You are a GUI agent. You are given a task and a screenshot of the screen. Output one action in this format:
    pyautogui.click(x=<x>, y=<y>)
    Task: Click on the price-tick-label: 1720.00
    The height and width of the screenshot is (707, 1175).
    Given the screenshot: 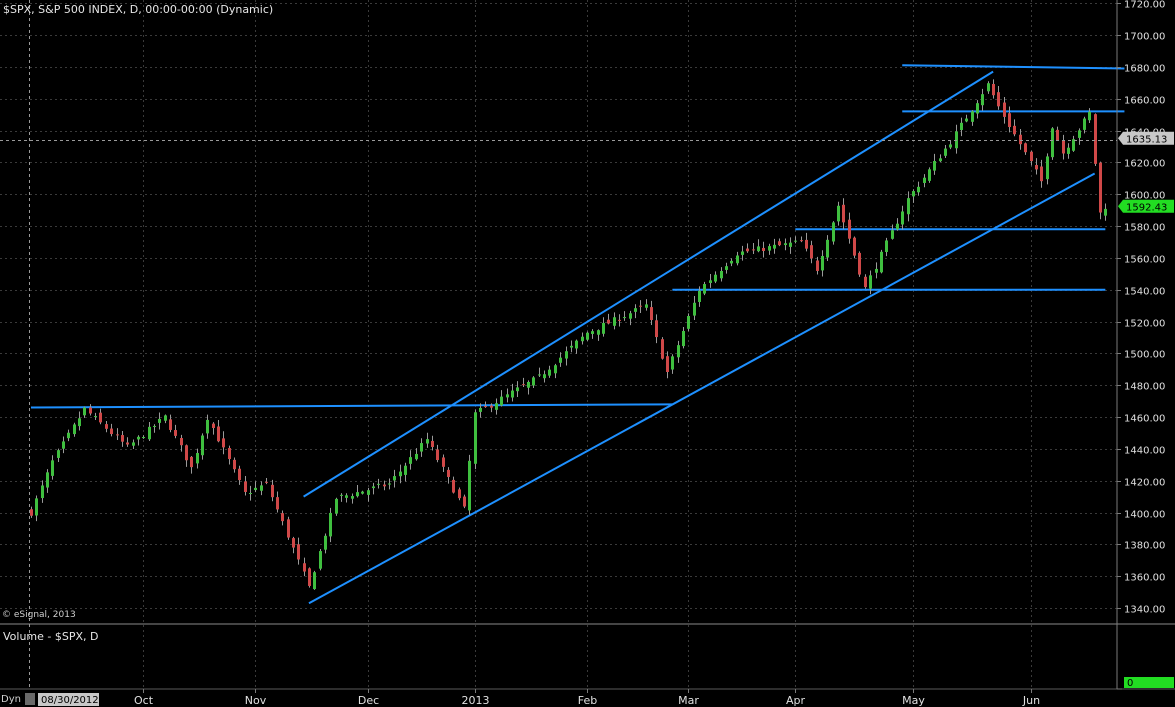 What is the action you would take?
    pyautogui.click(x=1144, y=5)
    